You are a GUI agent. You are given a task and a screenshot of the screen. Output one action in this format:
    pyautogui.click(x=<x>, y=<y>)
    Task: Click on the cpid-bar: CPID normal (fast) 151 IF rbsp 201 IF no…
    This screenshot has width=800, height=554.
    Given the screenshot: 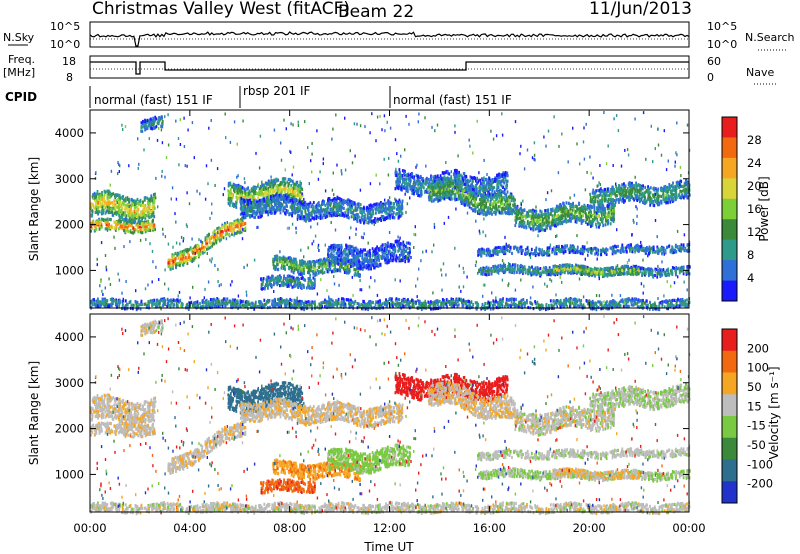 What is the action you would take?
    pyautogui.click(x=258, y=96)
    